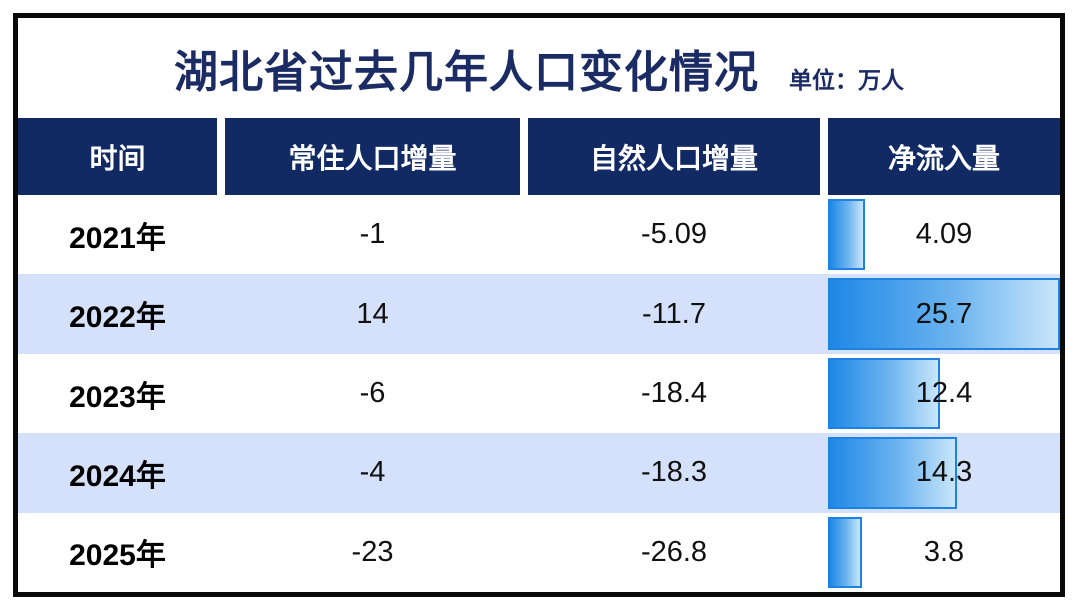 The width and height of the screenshot is (1080, 613). Describe the element at coordinates (117, 156) in the screenshot. I see `column-header-time: 时间` at that location.